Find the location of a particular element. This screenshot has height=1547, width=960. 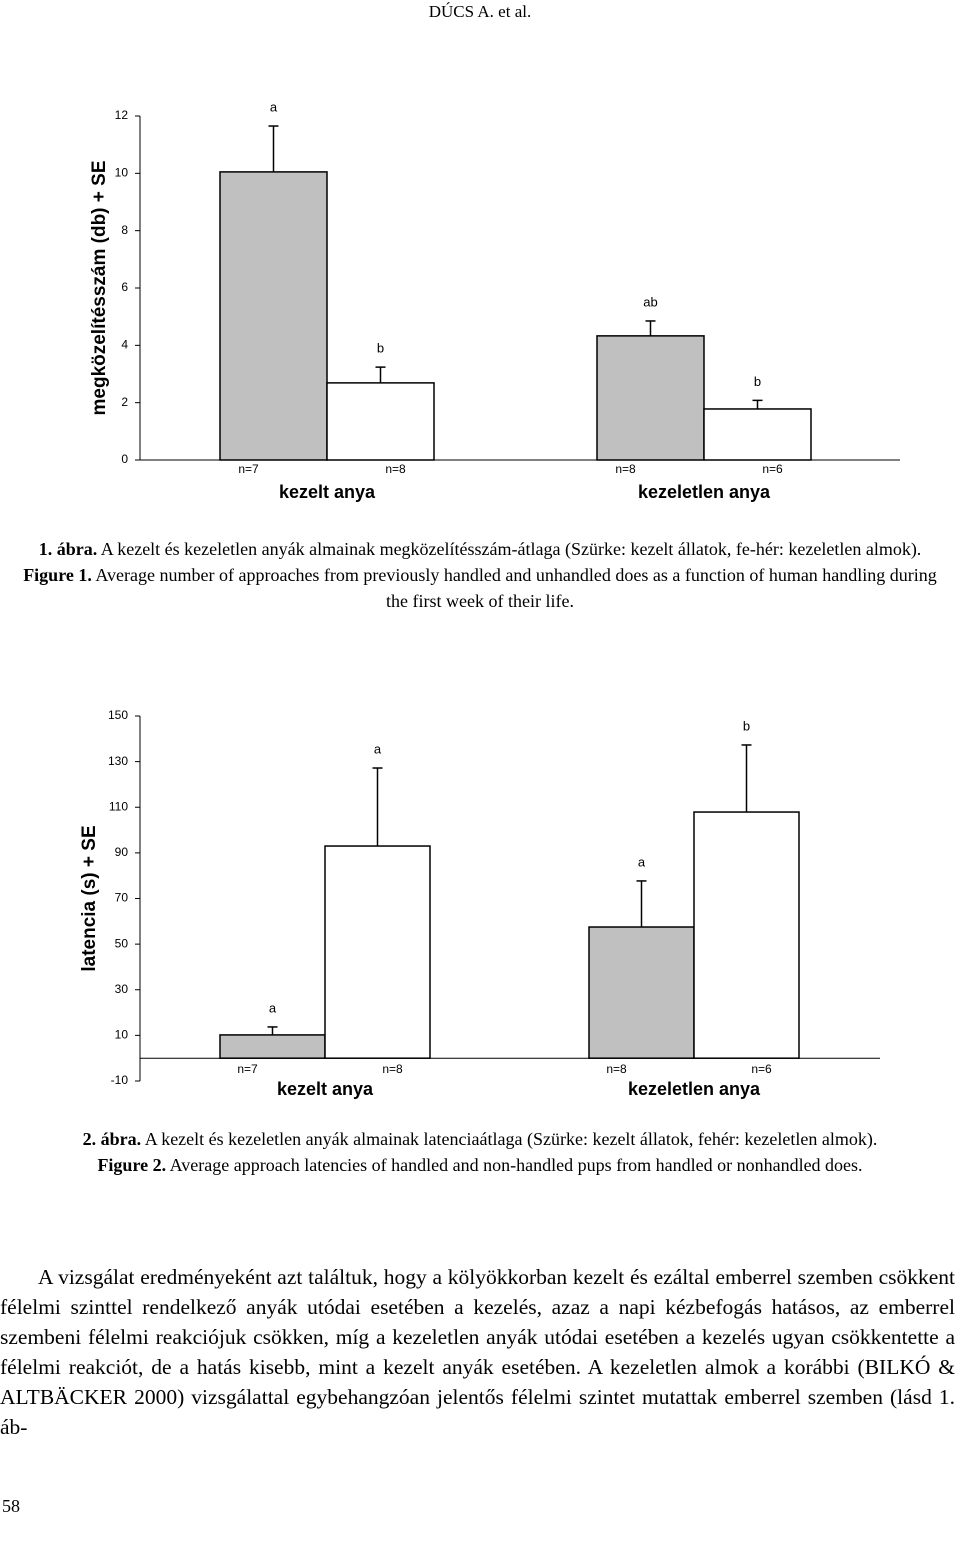

y-tick-label: 50 is located at coordinates (122, 943).